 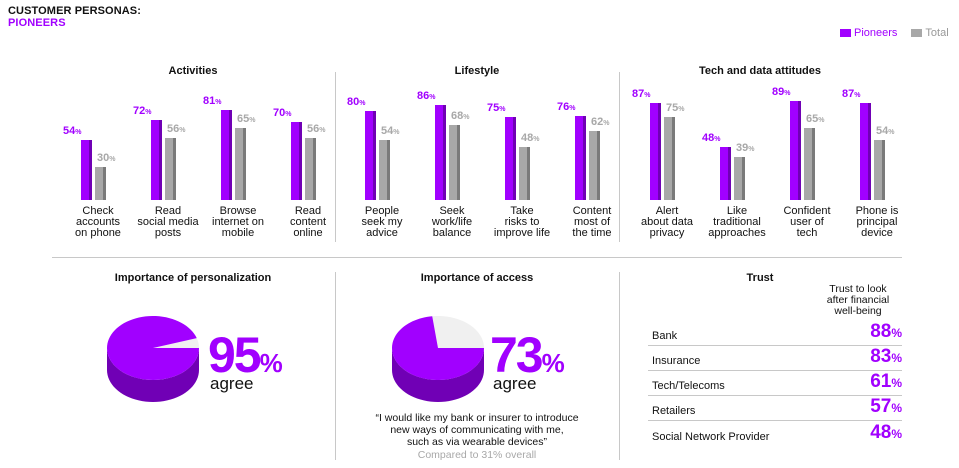 I want to click on category-label-line: Browse, so click(x=238, y=211).